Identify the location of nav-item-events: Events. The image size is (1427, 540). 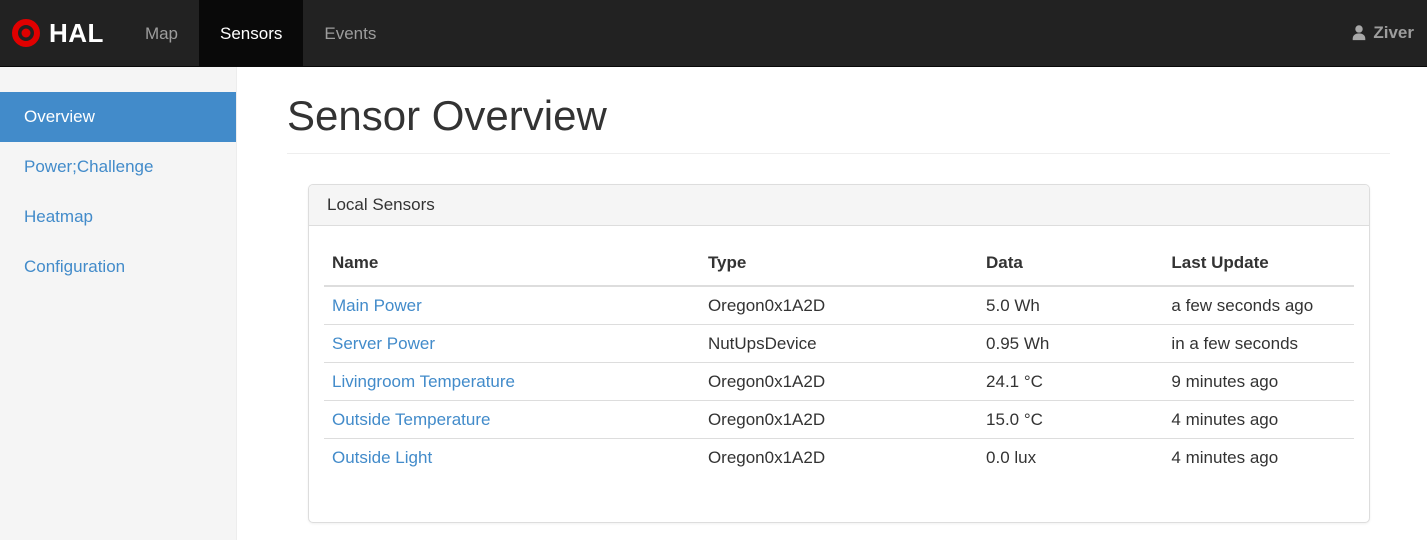
(350, 33).